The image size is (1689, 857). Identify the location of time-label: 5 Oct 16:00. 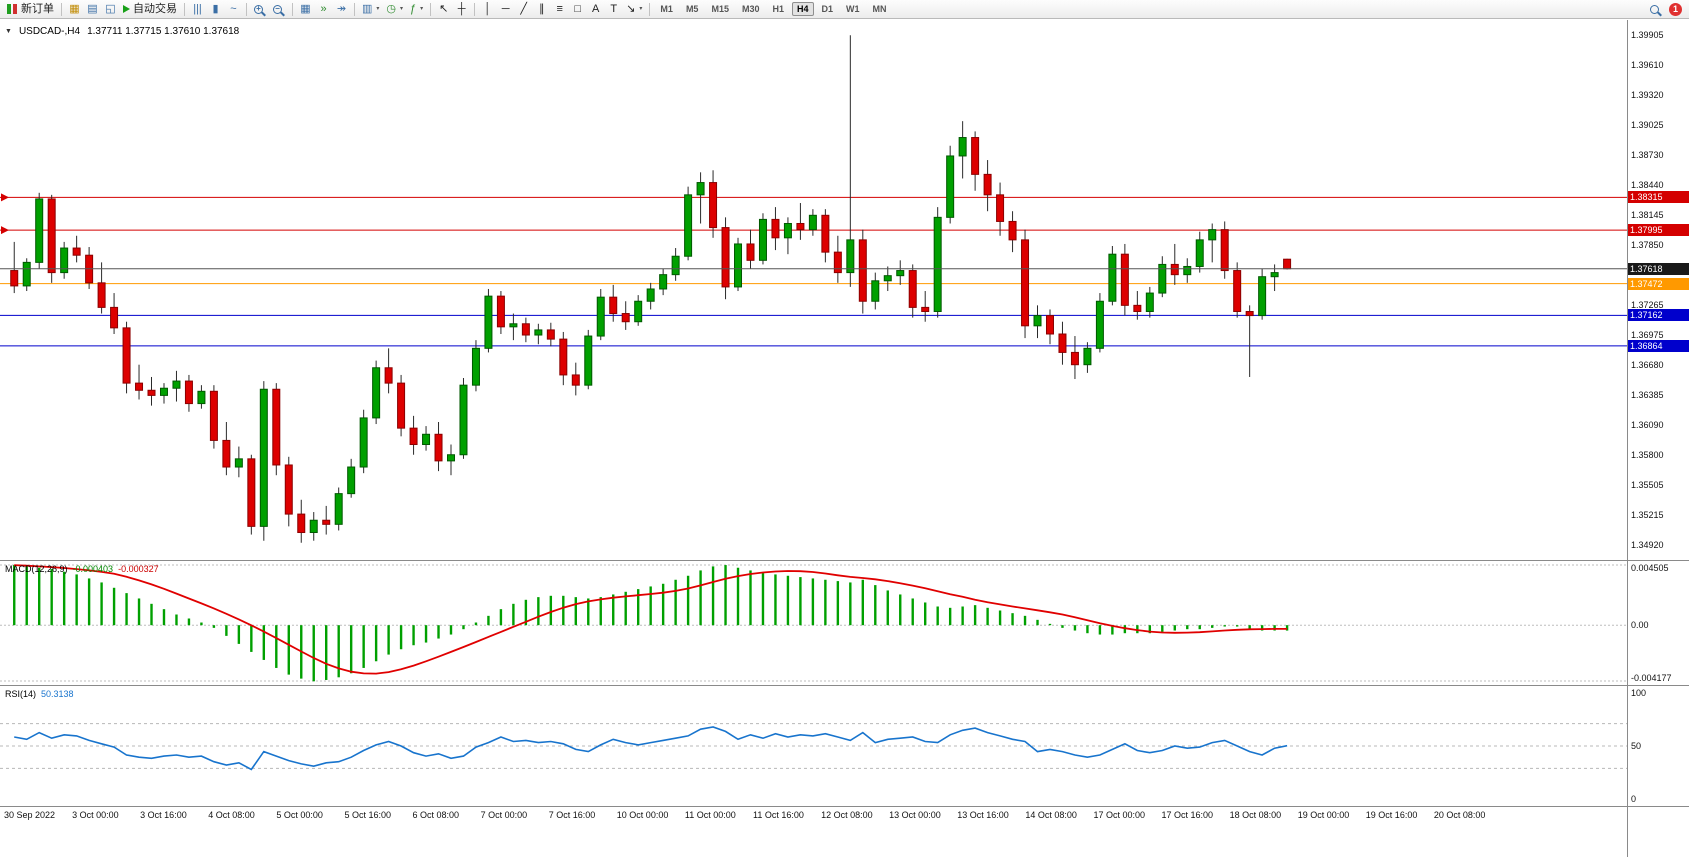
(367, 815).